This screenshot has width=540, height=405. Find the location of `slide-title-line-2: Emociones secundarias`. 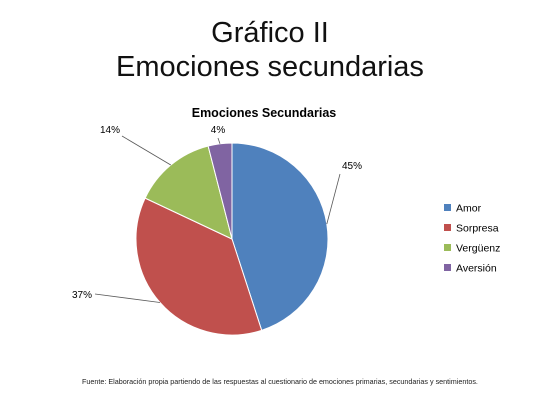

slide-title-line-2: Emociones secundarias is located at coordinates (270, 67).